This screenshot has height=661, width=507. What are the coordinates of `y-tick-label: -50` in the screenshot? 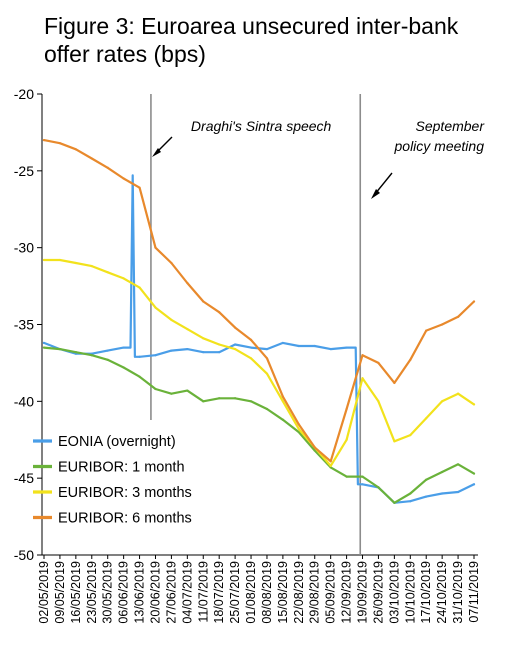 It's located at (24, 555).